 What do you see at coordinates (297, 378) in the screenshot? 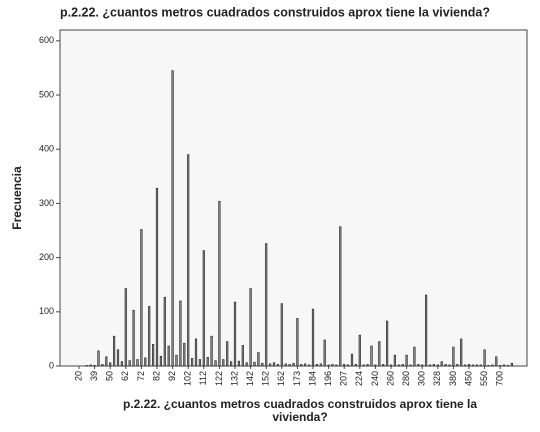
I see `x-tick-label: 173` at bounding box center [297, 378].